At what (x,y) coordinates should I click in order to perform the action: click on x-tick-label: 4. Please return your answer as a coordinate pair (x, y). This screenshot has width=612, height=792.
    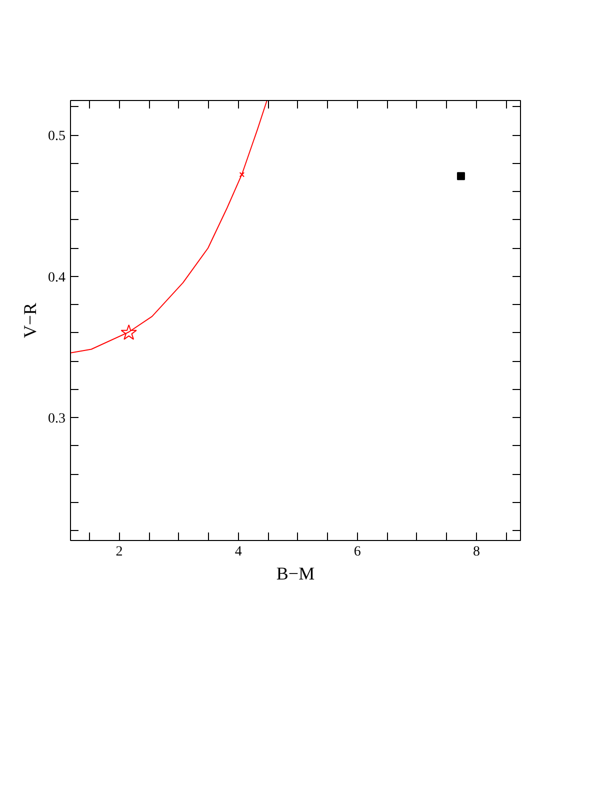
    Looking at the image, I should click on (238, 552).